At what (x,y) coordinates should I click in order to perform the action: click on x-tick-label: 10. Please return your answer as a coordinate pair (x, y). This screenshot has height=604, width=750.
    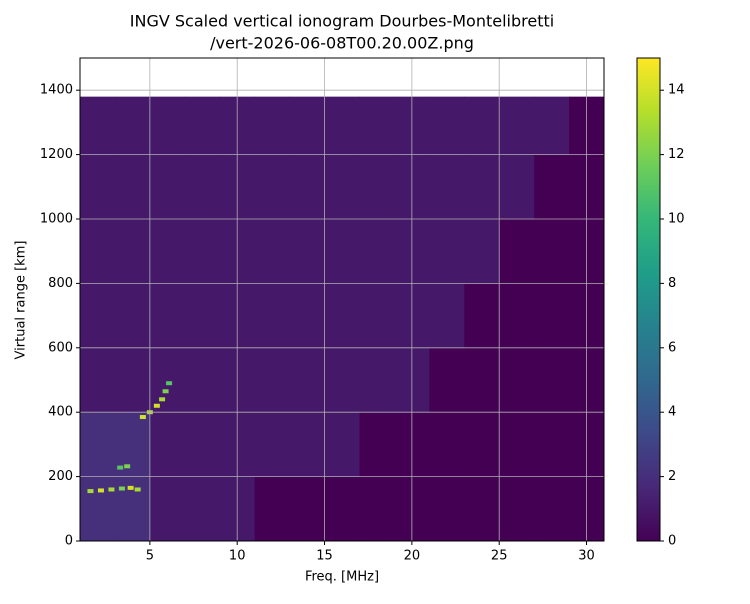
    Looking at the image, I should click on (237, 556).